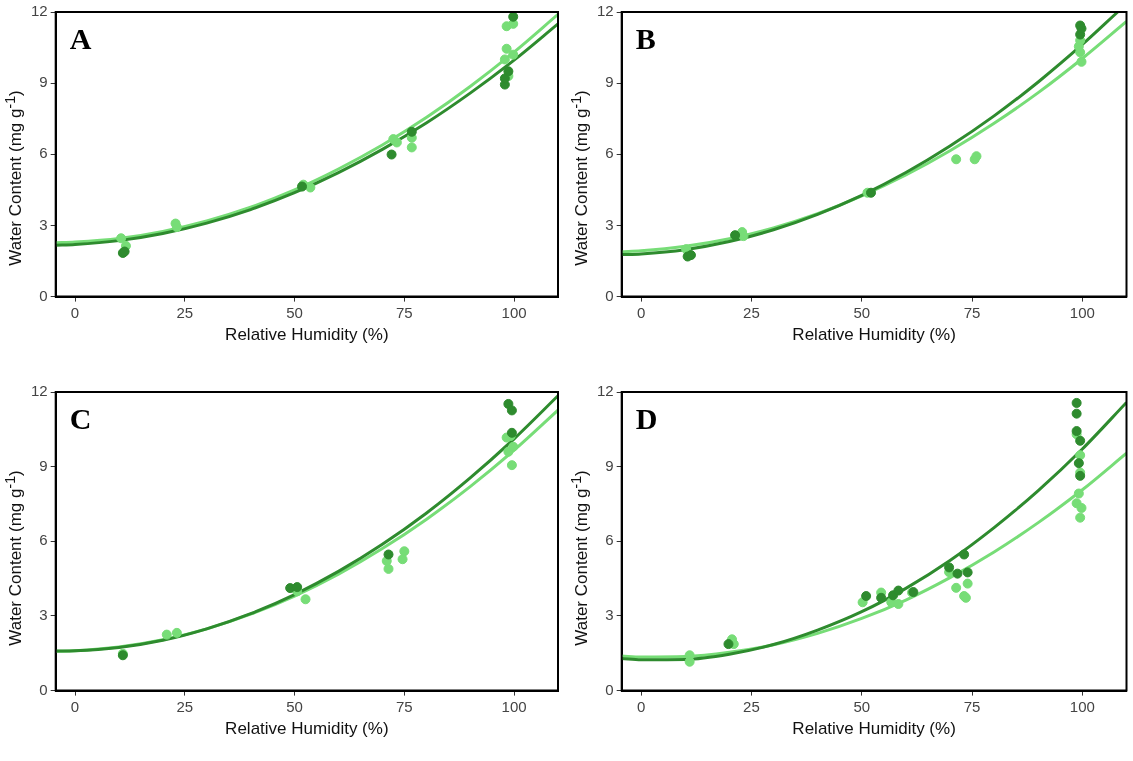 The image size is (1133, 761). Describe the element at coordinates (80, 38) in the screenshot. I see `annotation: A` at that location.